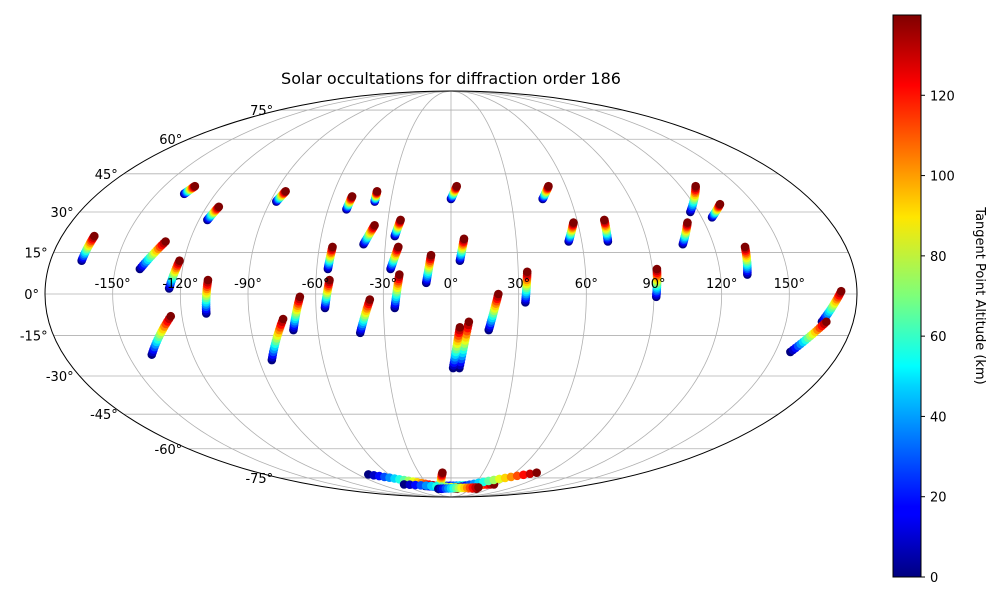 The image size is (1000, 600). I want to click on longitude-tick-label: 90°, so click(653, 284).